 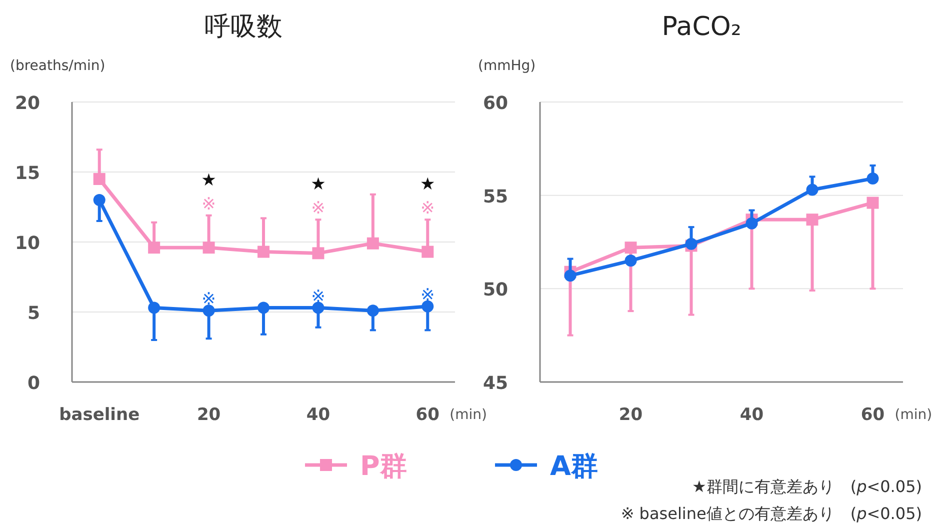 What do you see at coordinates (495, 290) in the screenshot?
I see `y-tick-label: 50` at bounding box center [495, 290].